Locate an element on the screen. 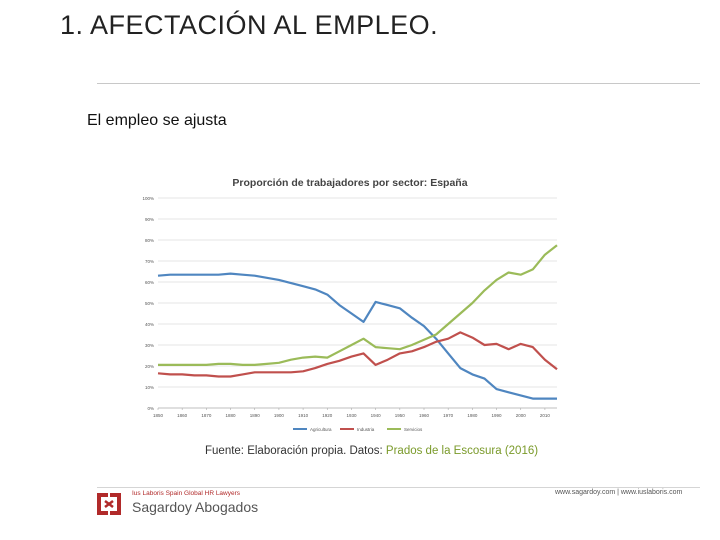  y-axis: 0% 10% 20% 30% 40% 50% 60% 70% 80% 90% 100% is located at coordinates (148, 303).